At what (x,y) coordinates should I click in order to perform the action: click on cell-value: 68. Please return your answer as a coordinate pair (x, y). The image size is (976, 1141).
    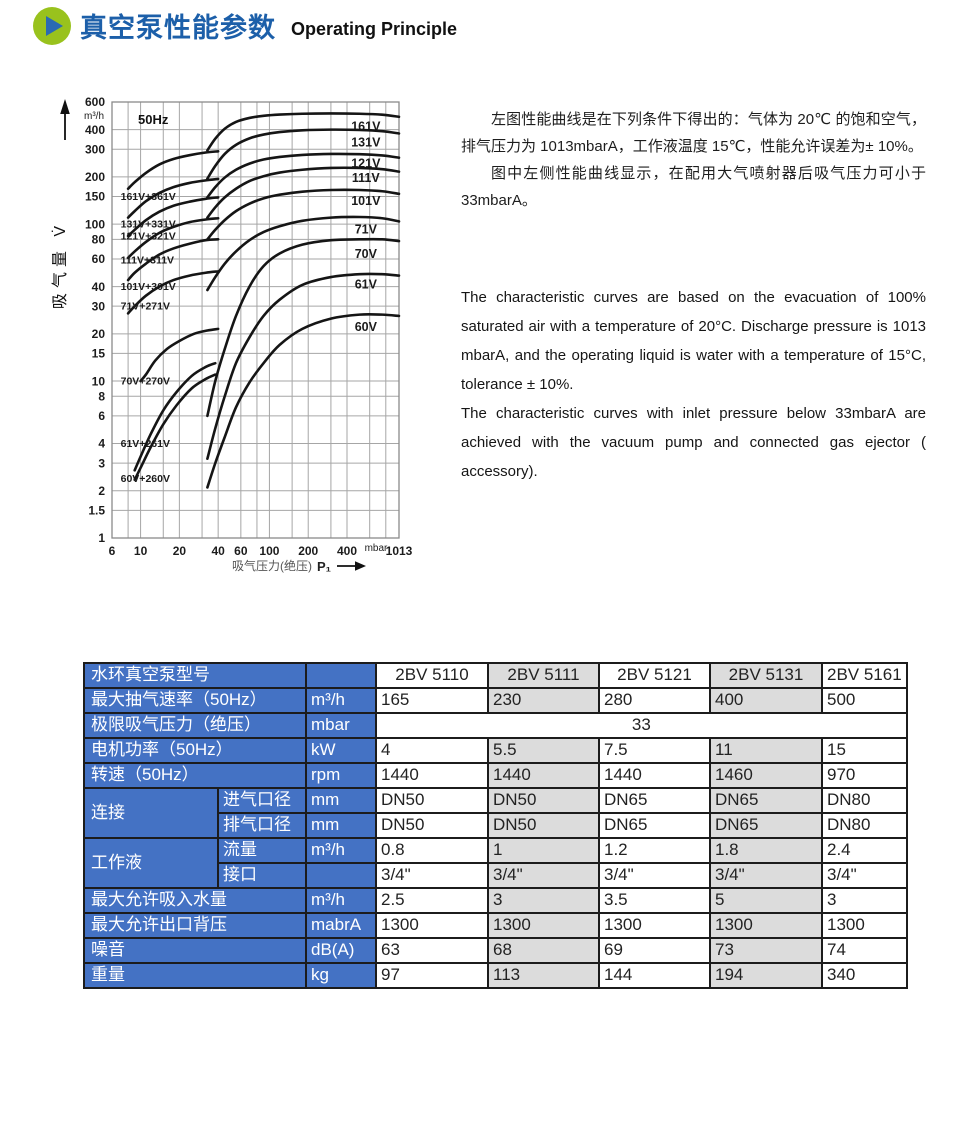
    Looking at the image, I should click on (543, 950).